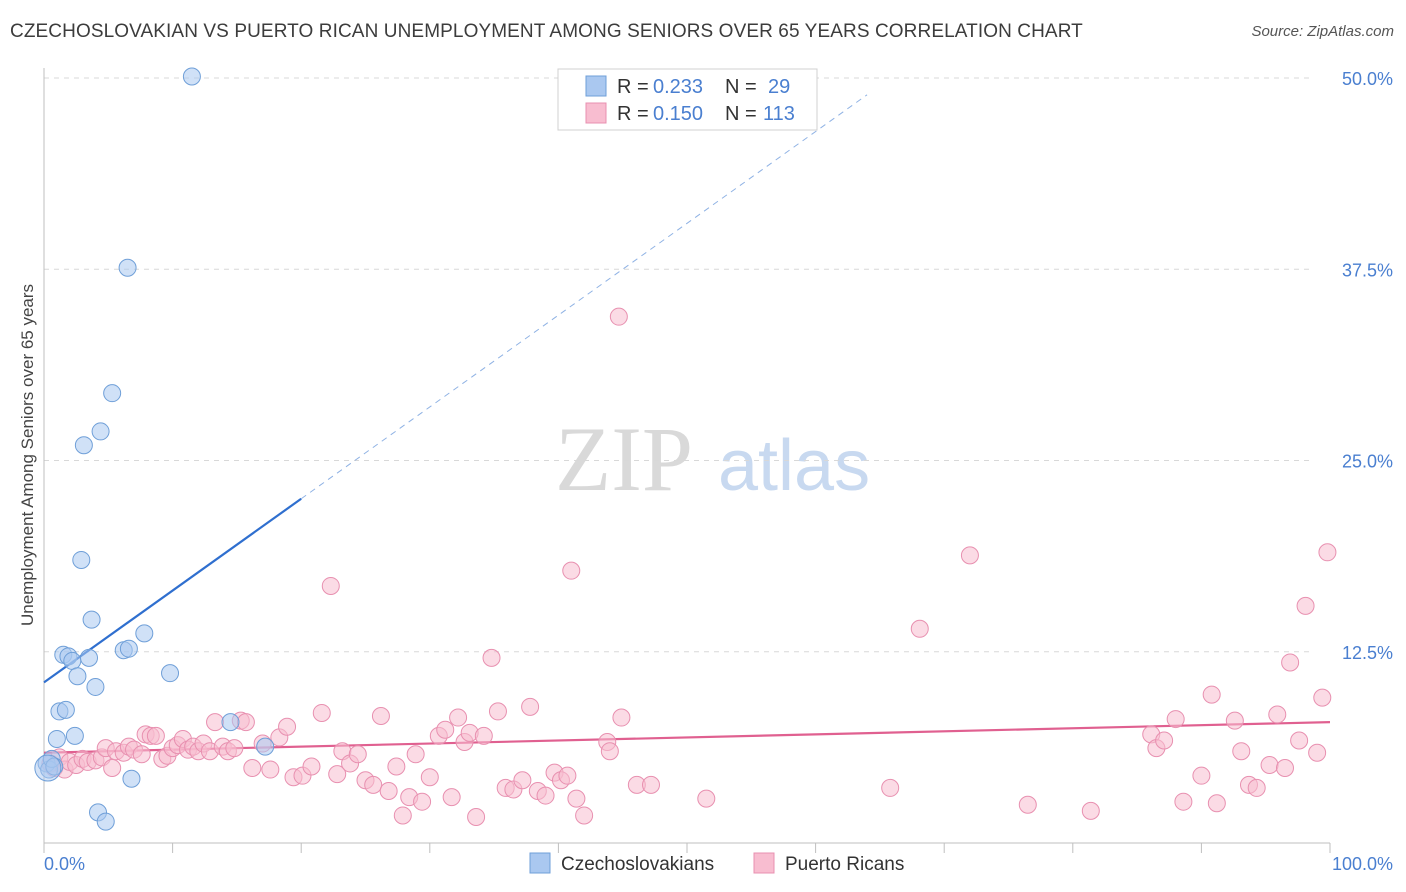  I want to click on legend-n-label-puerto-ricans: N =, so click(741, 114).